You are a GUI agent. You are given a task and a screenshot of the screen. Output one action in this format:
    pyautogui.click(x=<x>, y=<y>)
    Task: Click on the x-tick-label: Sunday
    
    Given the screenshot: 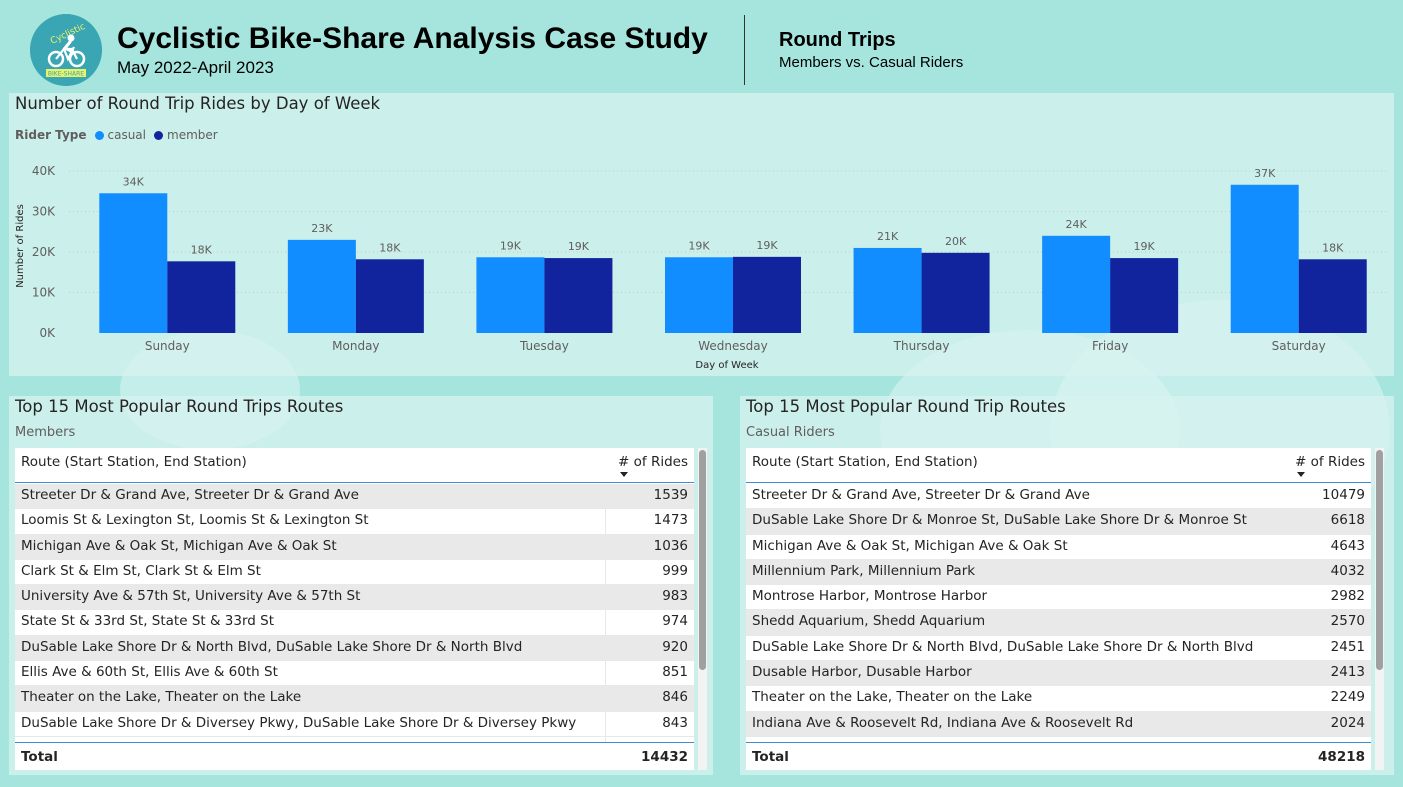 What is the action you would take?
    pyautogui.click(x=167, y=346)
    